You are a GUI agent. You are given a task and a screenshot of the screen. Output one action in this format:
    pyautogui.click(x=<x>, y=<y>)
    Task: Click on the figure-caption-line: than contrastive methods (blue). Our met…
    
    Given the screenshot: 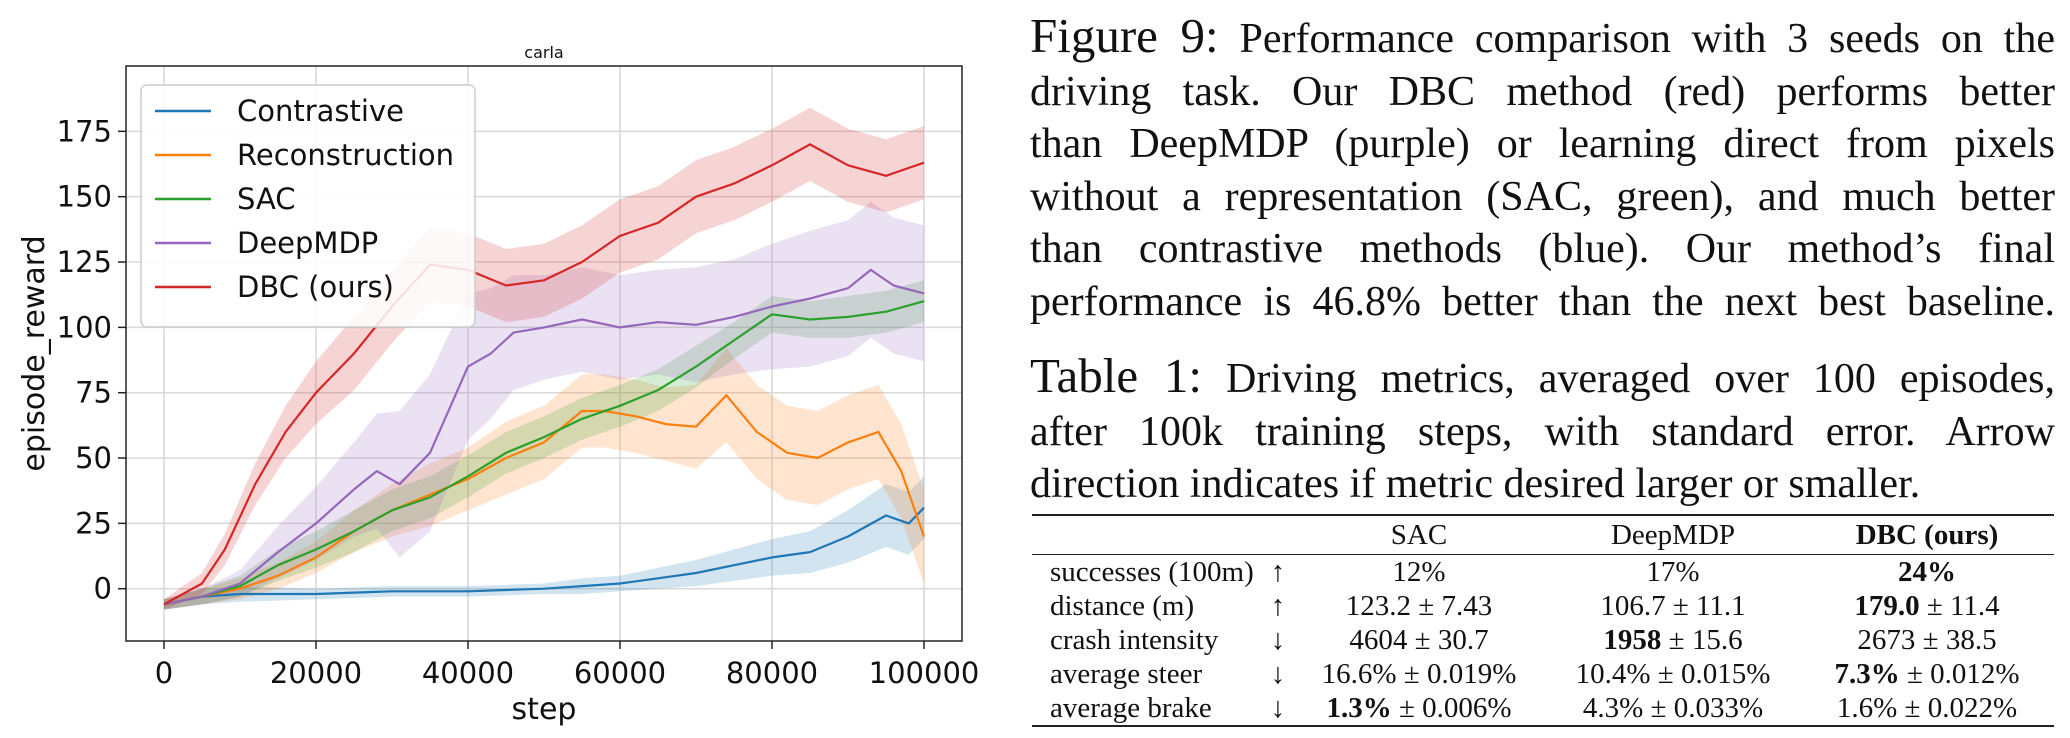 What is the action you would take?
    pyautogui.click(x=1542, y=249)
    